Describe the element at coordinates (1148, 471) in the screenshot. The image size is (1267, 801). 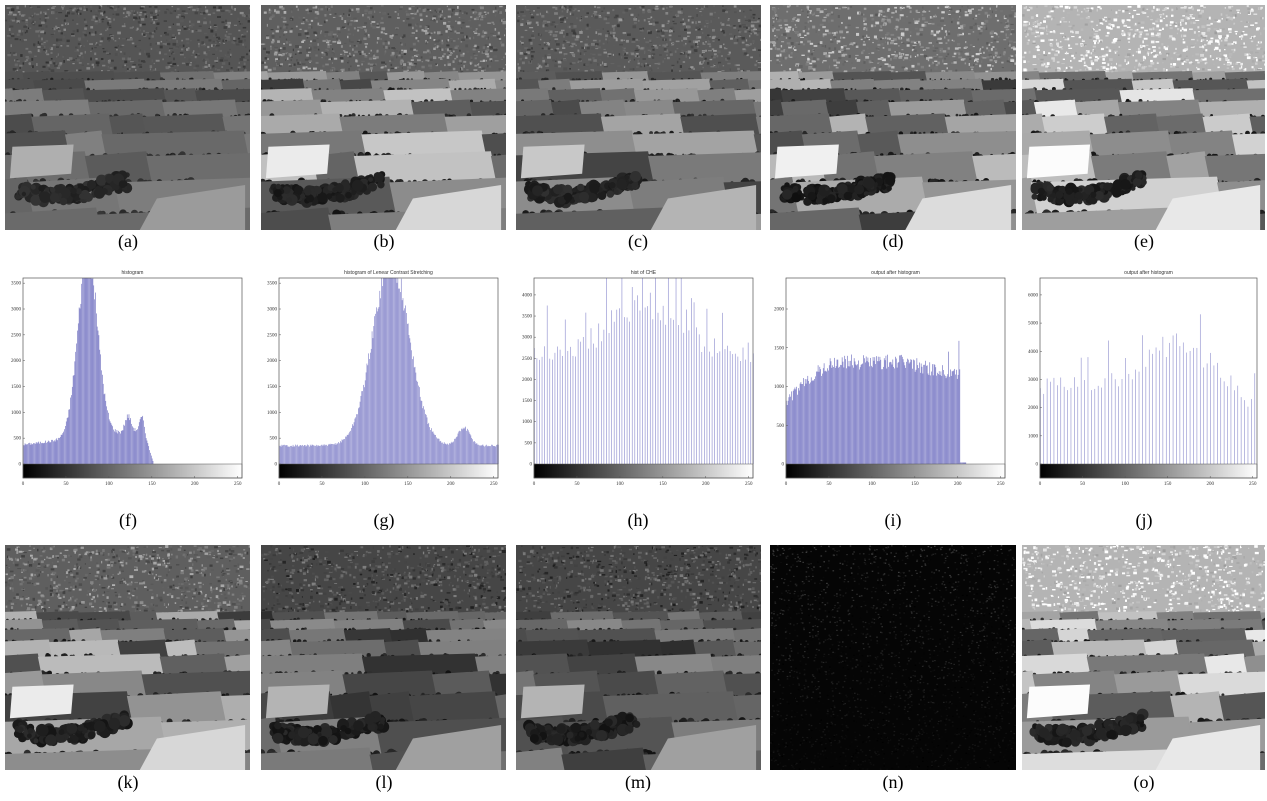
I see `grayscale-ramp` at that location.